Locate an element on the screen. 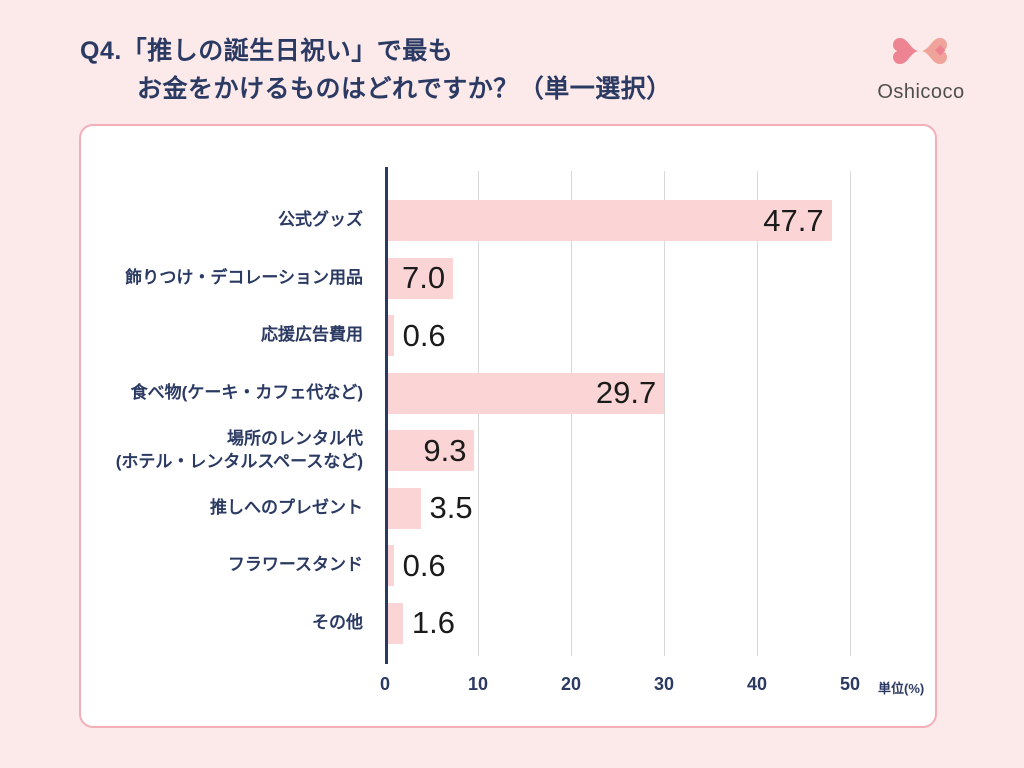 This screenshot has width=1024, height=768. x-axis-unit-label: 単位(%) is located at coordinates (901, 688).